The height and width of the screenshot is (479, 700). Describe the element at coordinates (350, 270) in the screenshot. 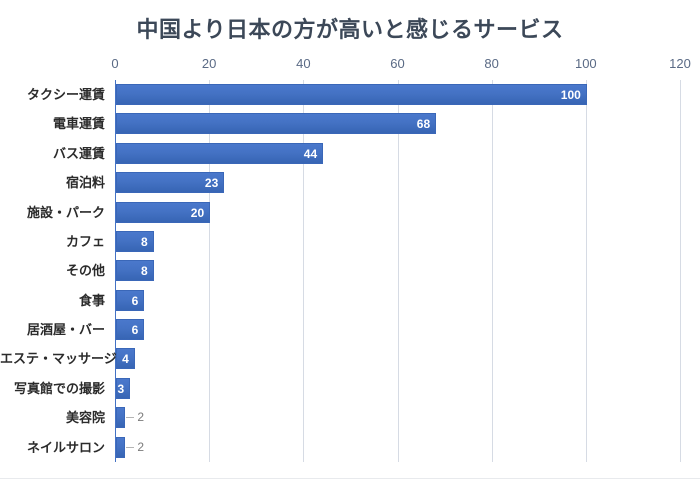

I see `bar-row: その他 8` at that location.